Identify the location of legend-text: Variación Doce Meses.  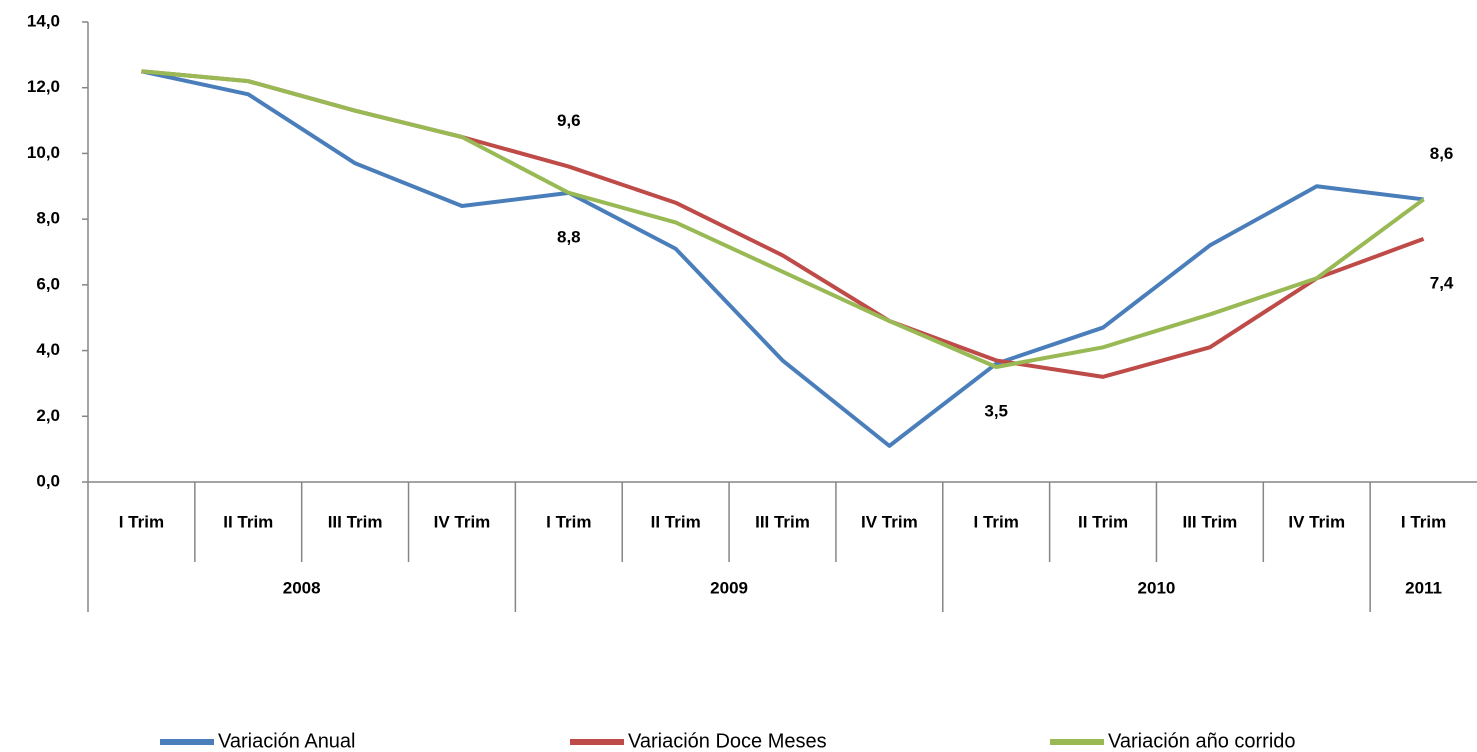
(727, 741).